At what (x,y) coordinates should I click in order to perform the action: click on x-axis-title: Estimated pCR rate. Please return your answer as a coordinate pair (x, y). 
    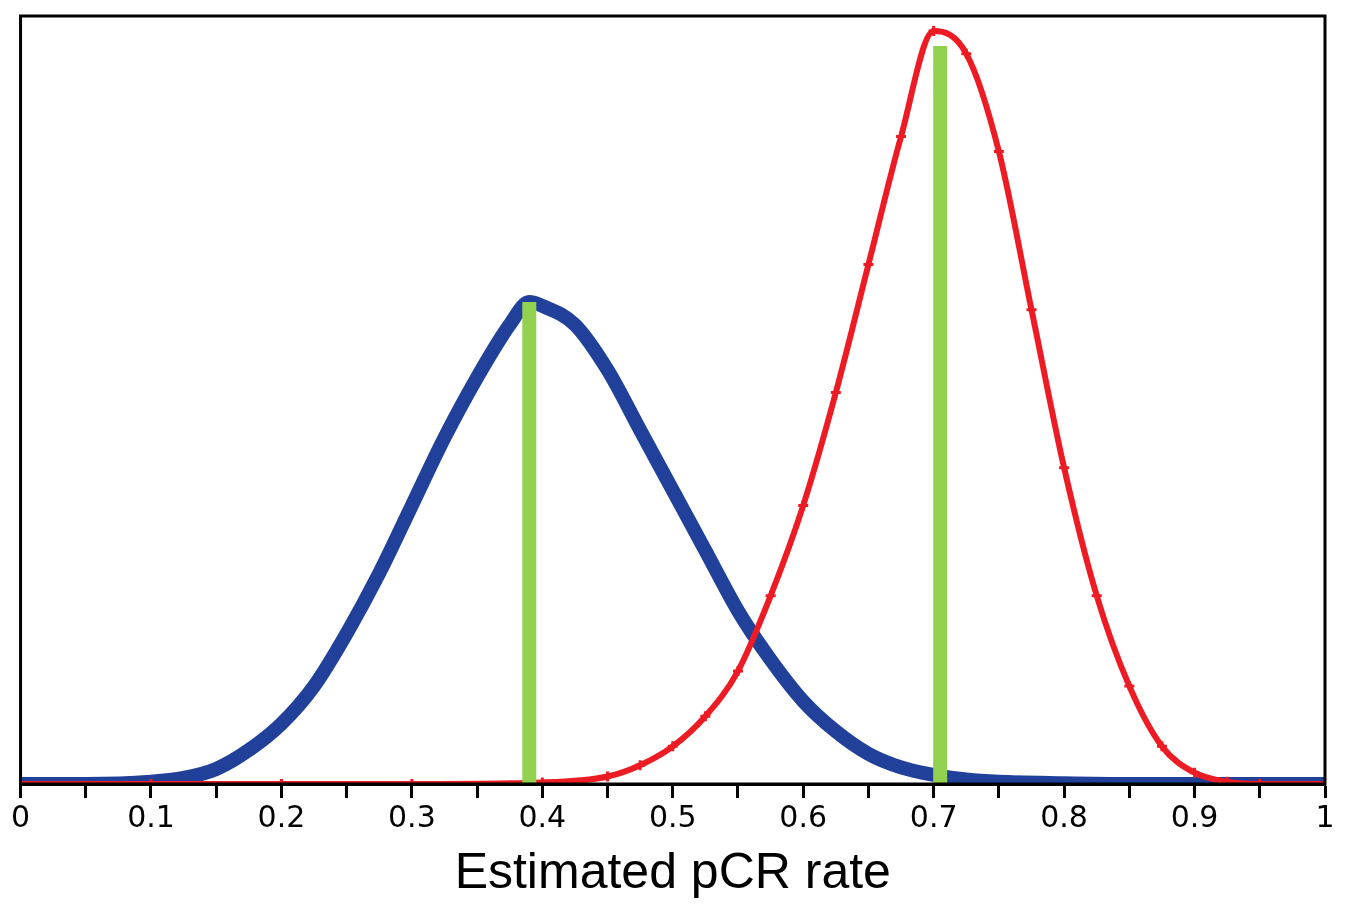
    Looking at the image, I should click on (672, 870).